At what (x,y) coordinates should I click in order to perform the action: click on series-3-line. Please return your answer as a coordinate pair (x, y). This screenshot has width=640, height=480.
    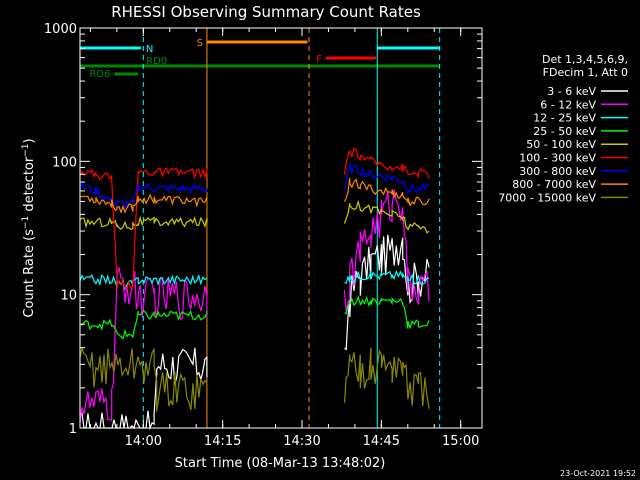
    Looking at the image, I should click on (254, 317).